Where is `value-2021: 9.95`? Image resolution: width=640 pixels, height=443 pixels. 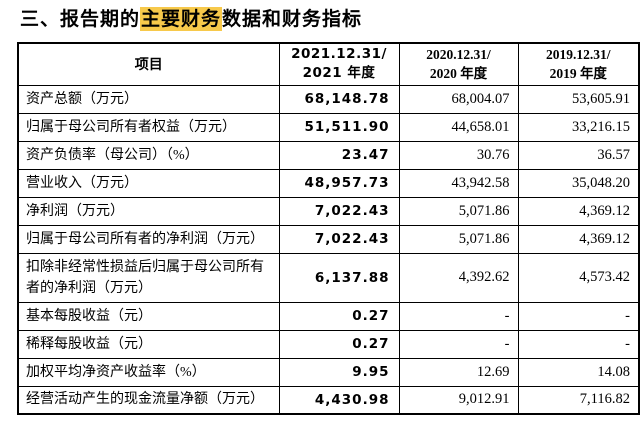 value-2021: 9.95 is located at coordinates (339, 372).